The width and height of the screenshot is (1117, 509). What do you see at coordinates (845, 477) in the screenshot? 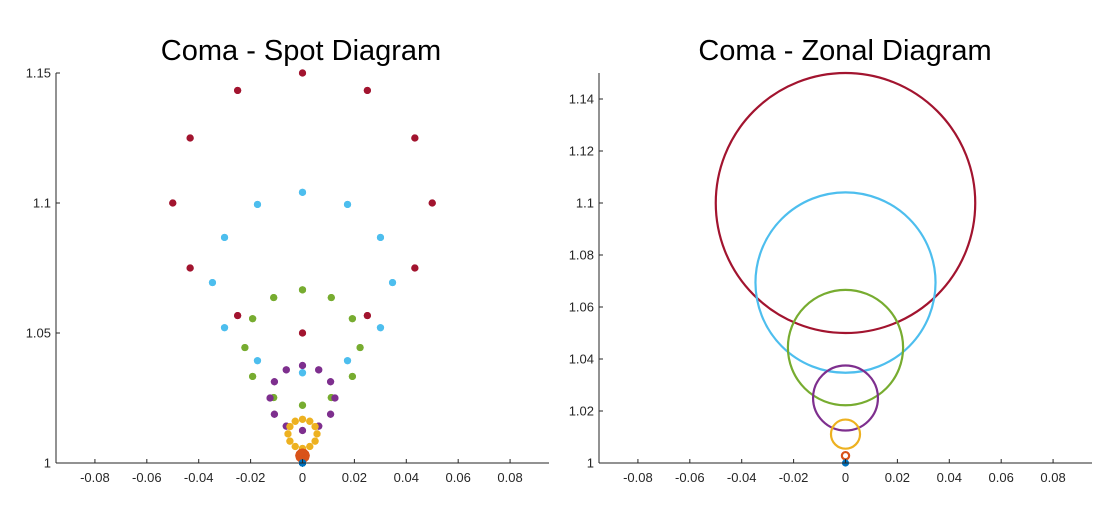
I see `zonal-x-tick-label: 0` at bounding box center [845, 477].